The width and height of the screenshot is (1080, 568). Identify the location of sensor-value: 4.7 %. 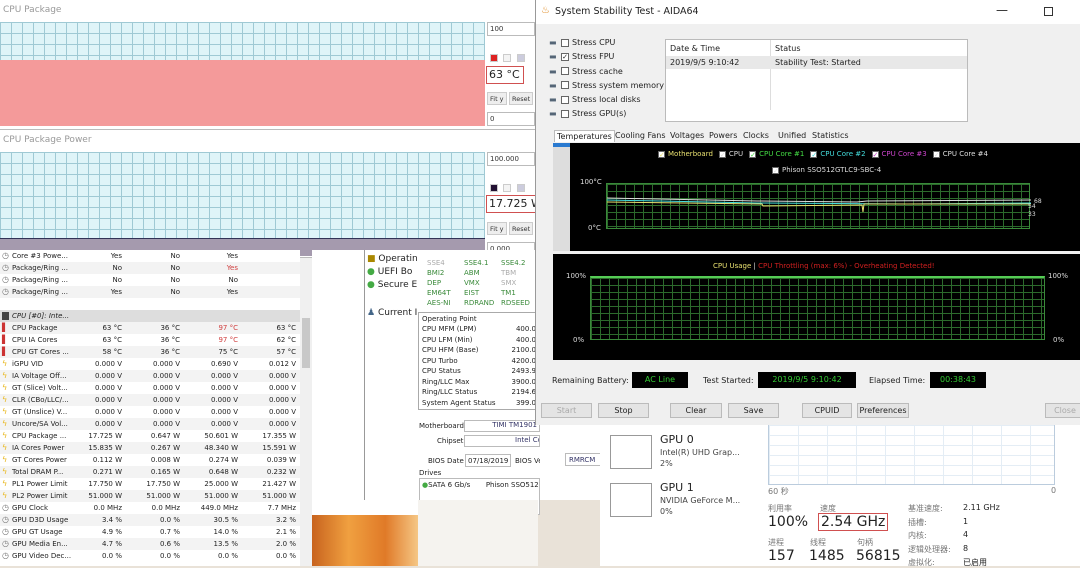
(111, 544).